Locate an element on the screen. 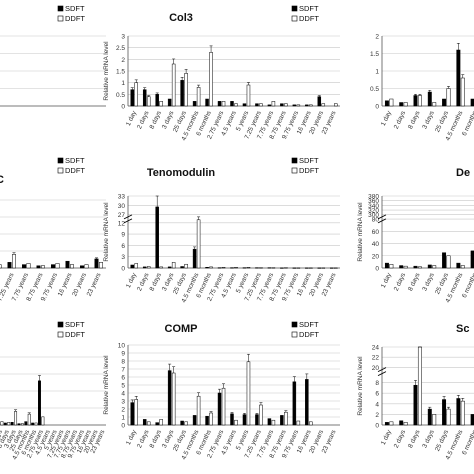 Image resolution: width=474 pixels, height=474 pixels. y-tick-label: 6 is located at coordinates (123, 378).